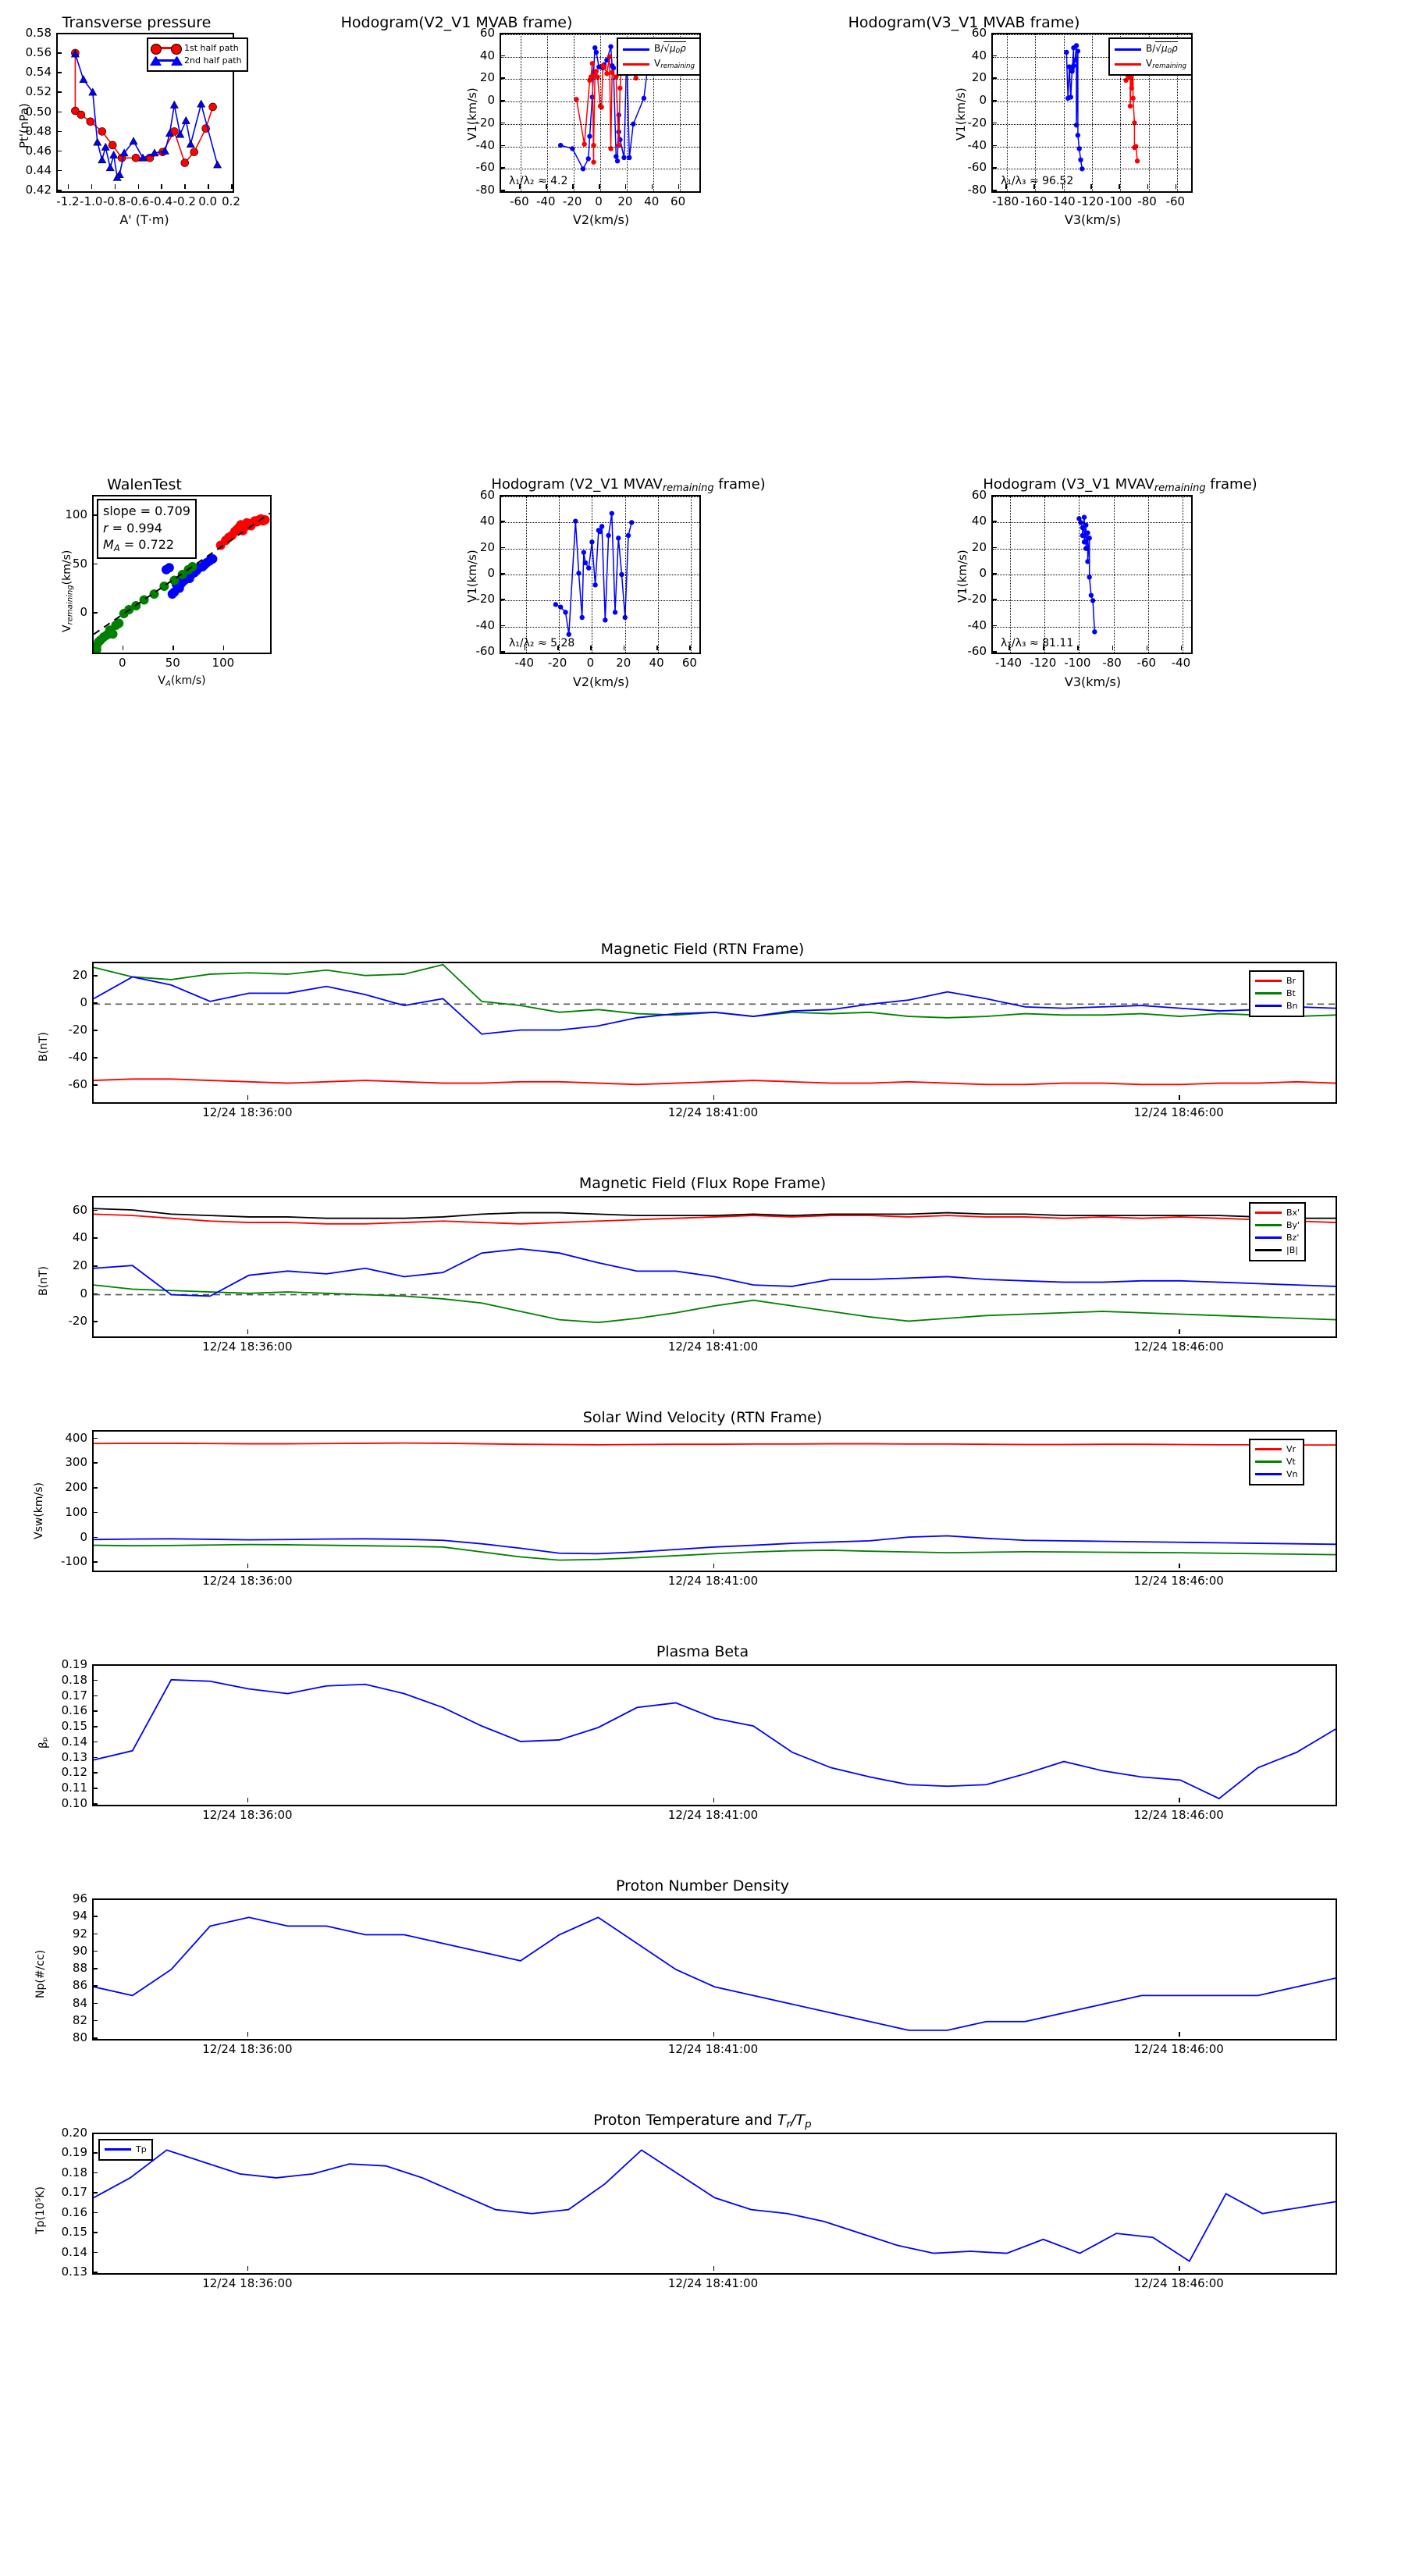 The width and height of the screenshot is (1405, 2576). I want to click on legend: Vr Vt Vn, so click(1277, 1462).